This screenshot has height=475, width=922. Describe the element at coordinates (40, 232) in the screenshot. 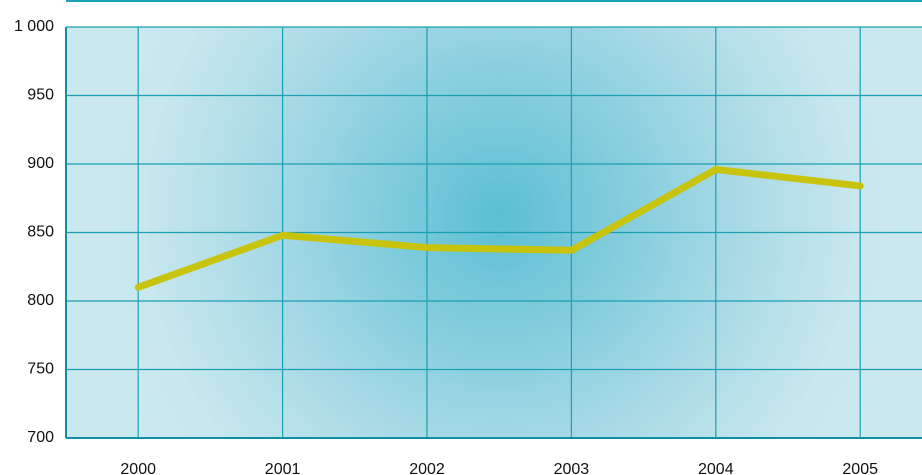

I see `y-tick-label: 850` at that location.